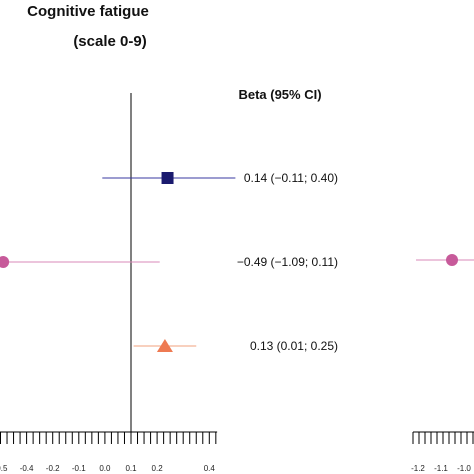 The height and width of the screenshot is (474, 474). Describe the element at coordinates (294, 346) in the screenshot. I see `estimate-label-2: 0.13 (0.01; 0.25)` at that location.